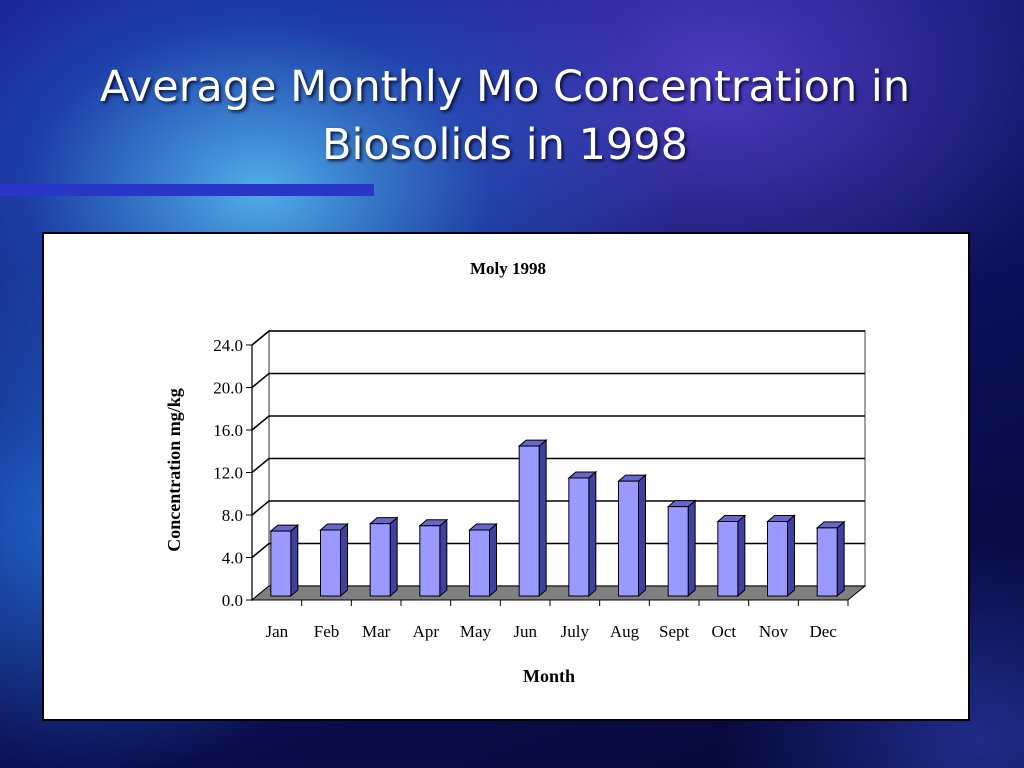 Image resolution: width=1024 pixels, height=768 pixels. Describe the element at coordinates (476, 631) in the screenshot. I see `x-tick-label: May` at that location.